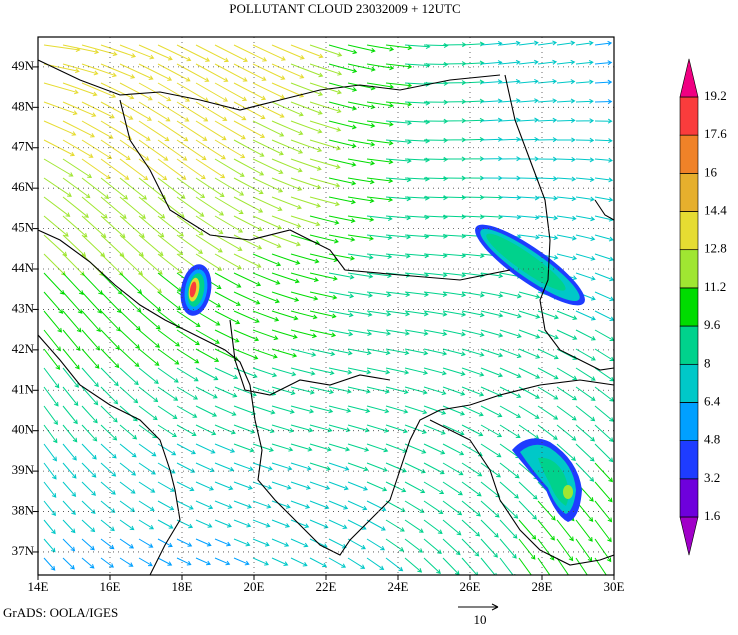 The width and height of the screenshot is (738, 635). What do you see at coordinates (23, 348) in the screenshot?
I see `y-tick-label: 42N` at bounding box center [23, 348].